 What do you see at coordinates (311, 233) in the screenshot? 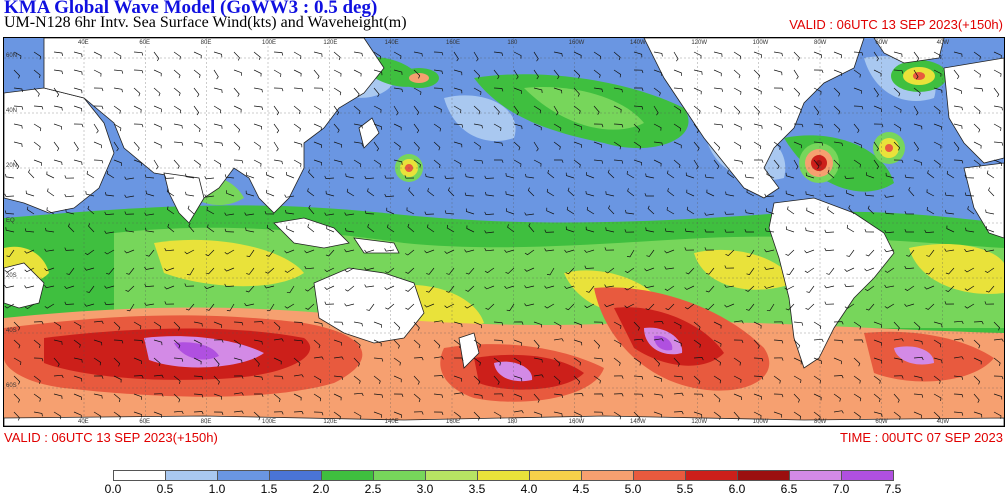
I see `land-maritime-se-asia` at bounding box center [311, 233].